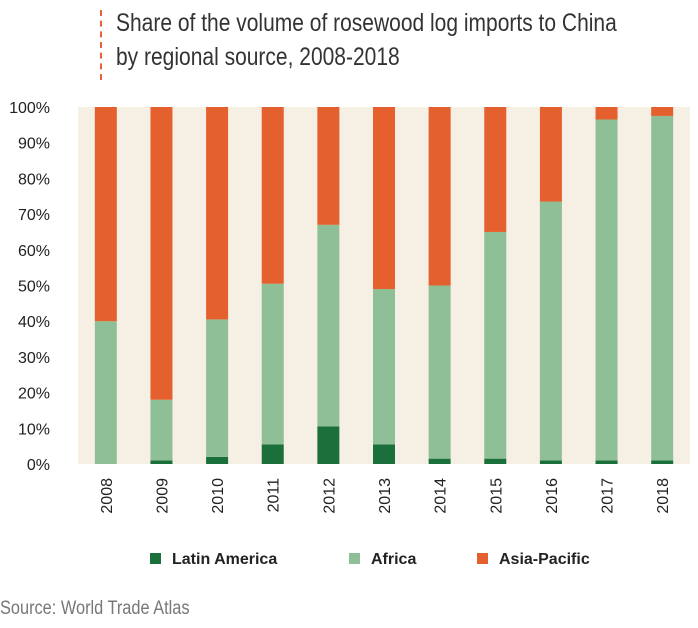 This screenshot has height=628, width=698. I want to click on title-accent-rule, so click(101, 45).